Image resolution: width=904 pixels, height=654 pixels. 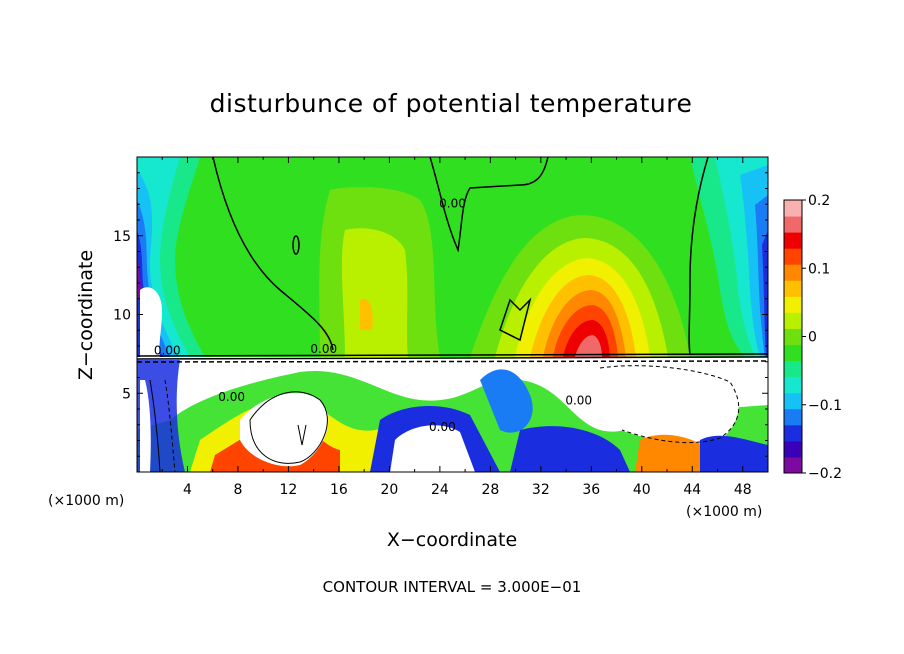 What do you see at coordinates (145, 426) in the screenshot?
I see `turbulent-left-white-column` at bounding box center [145, 426].